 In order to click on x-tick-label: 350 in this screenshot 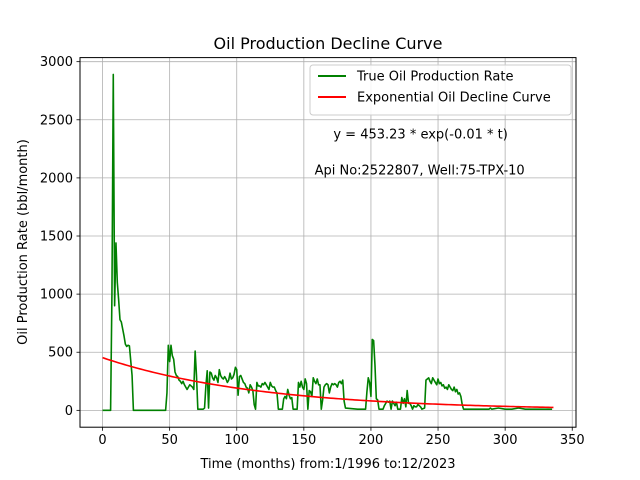, I will do `click(572, 440)`.